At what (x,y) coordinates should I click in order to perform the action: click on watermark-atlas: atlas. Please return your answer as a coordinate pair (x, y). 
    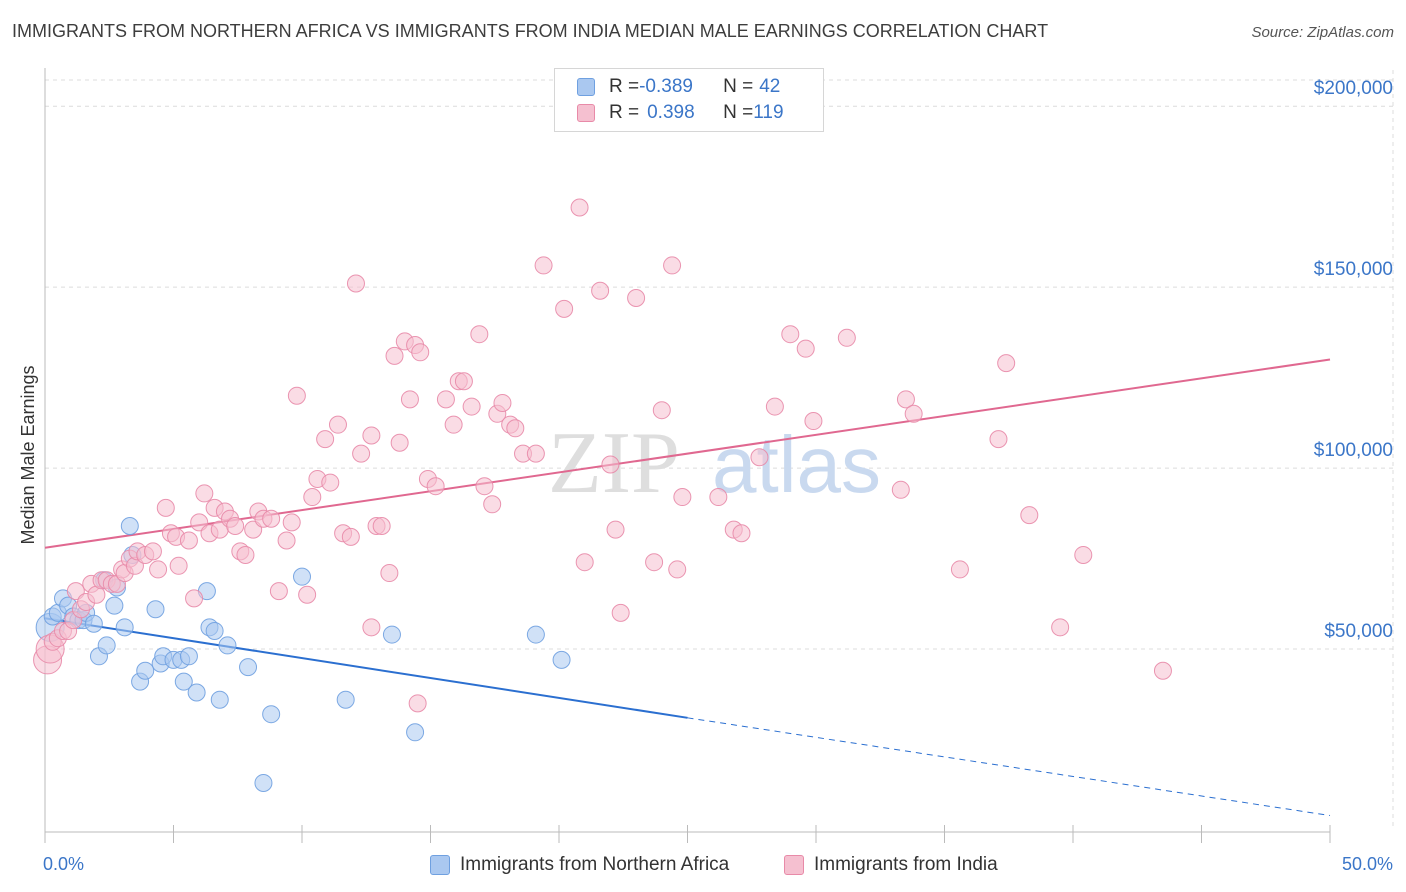
    Looking at the image, I should click on (796, 464).